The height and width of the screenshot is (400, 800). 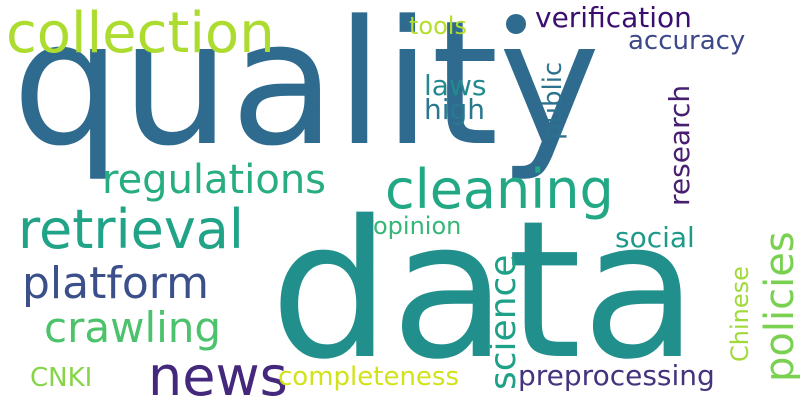 I want to click on word-tools: tools, so click(x=438, y=26).